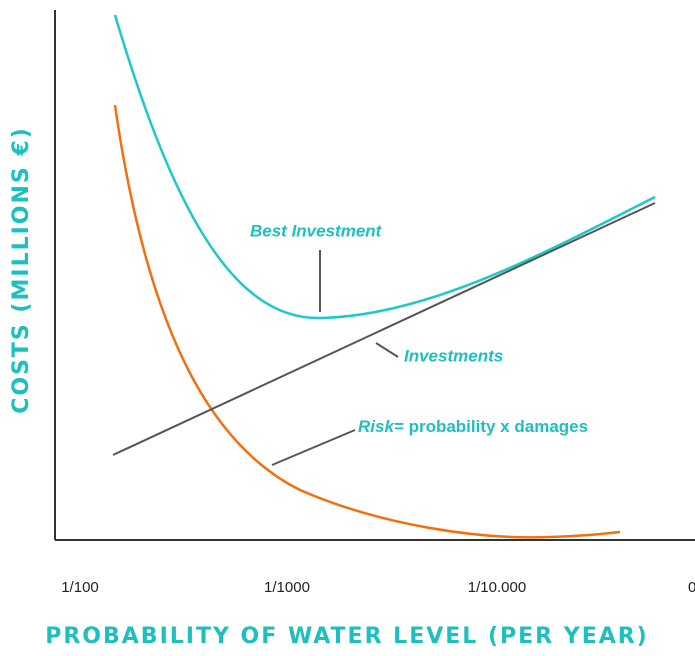  I want to click on x-tick-label: 1/10.000, so click(497, 587).